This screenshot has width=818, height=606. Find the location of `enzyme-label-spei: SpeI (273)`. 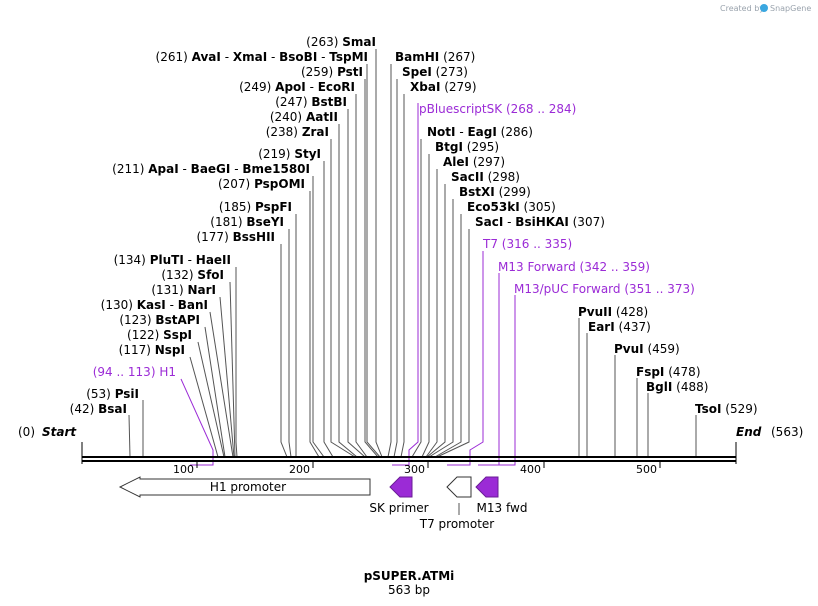

enzyme-label-spei: SpeI (273) is located at coordinates (435, 72).